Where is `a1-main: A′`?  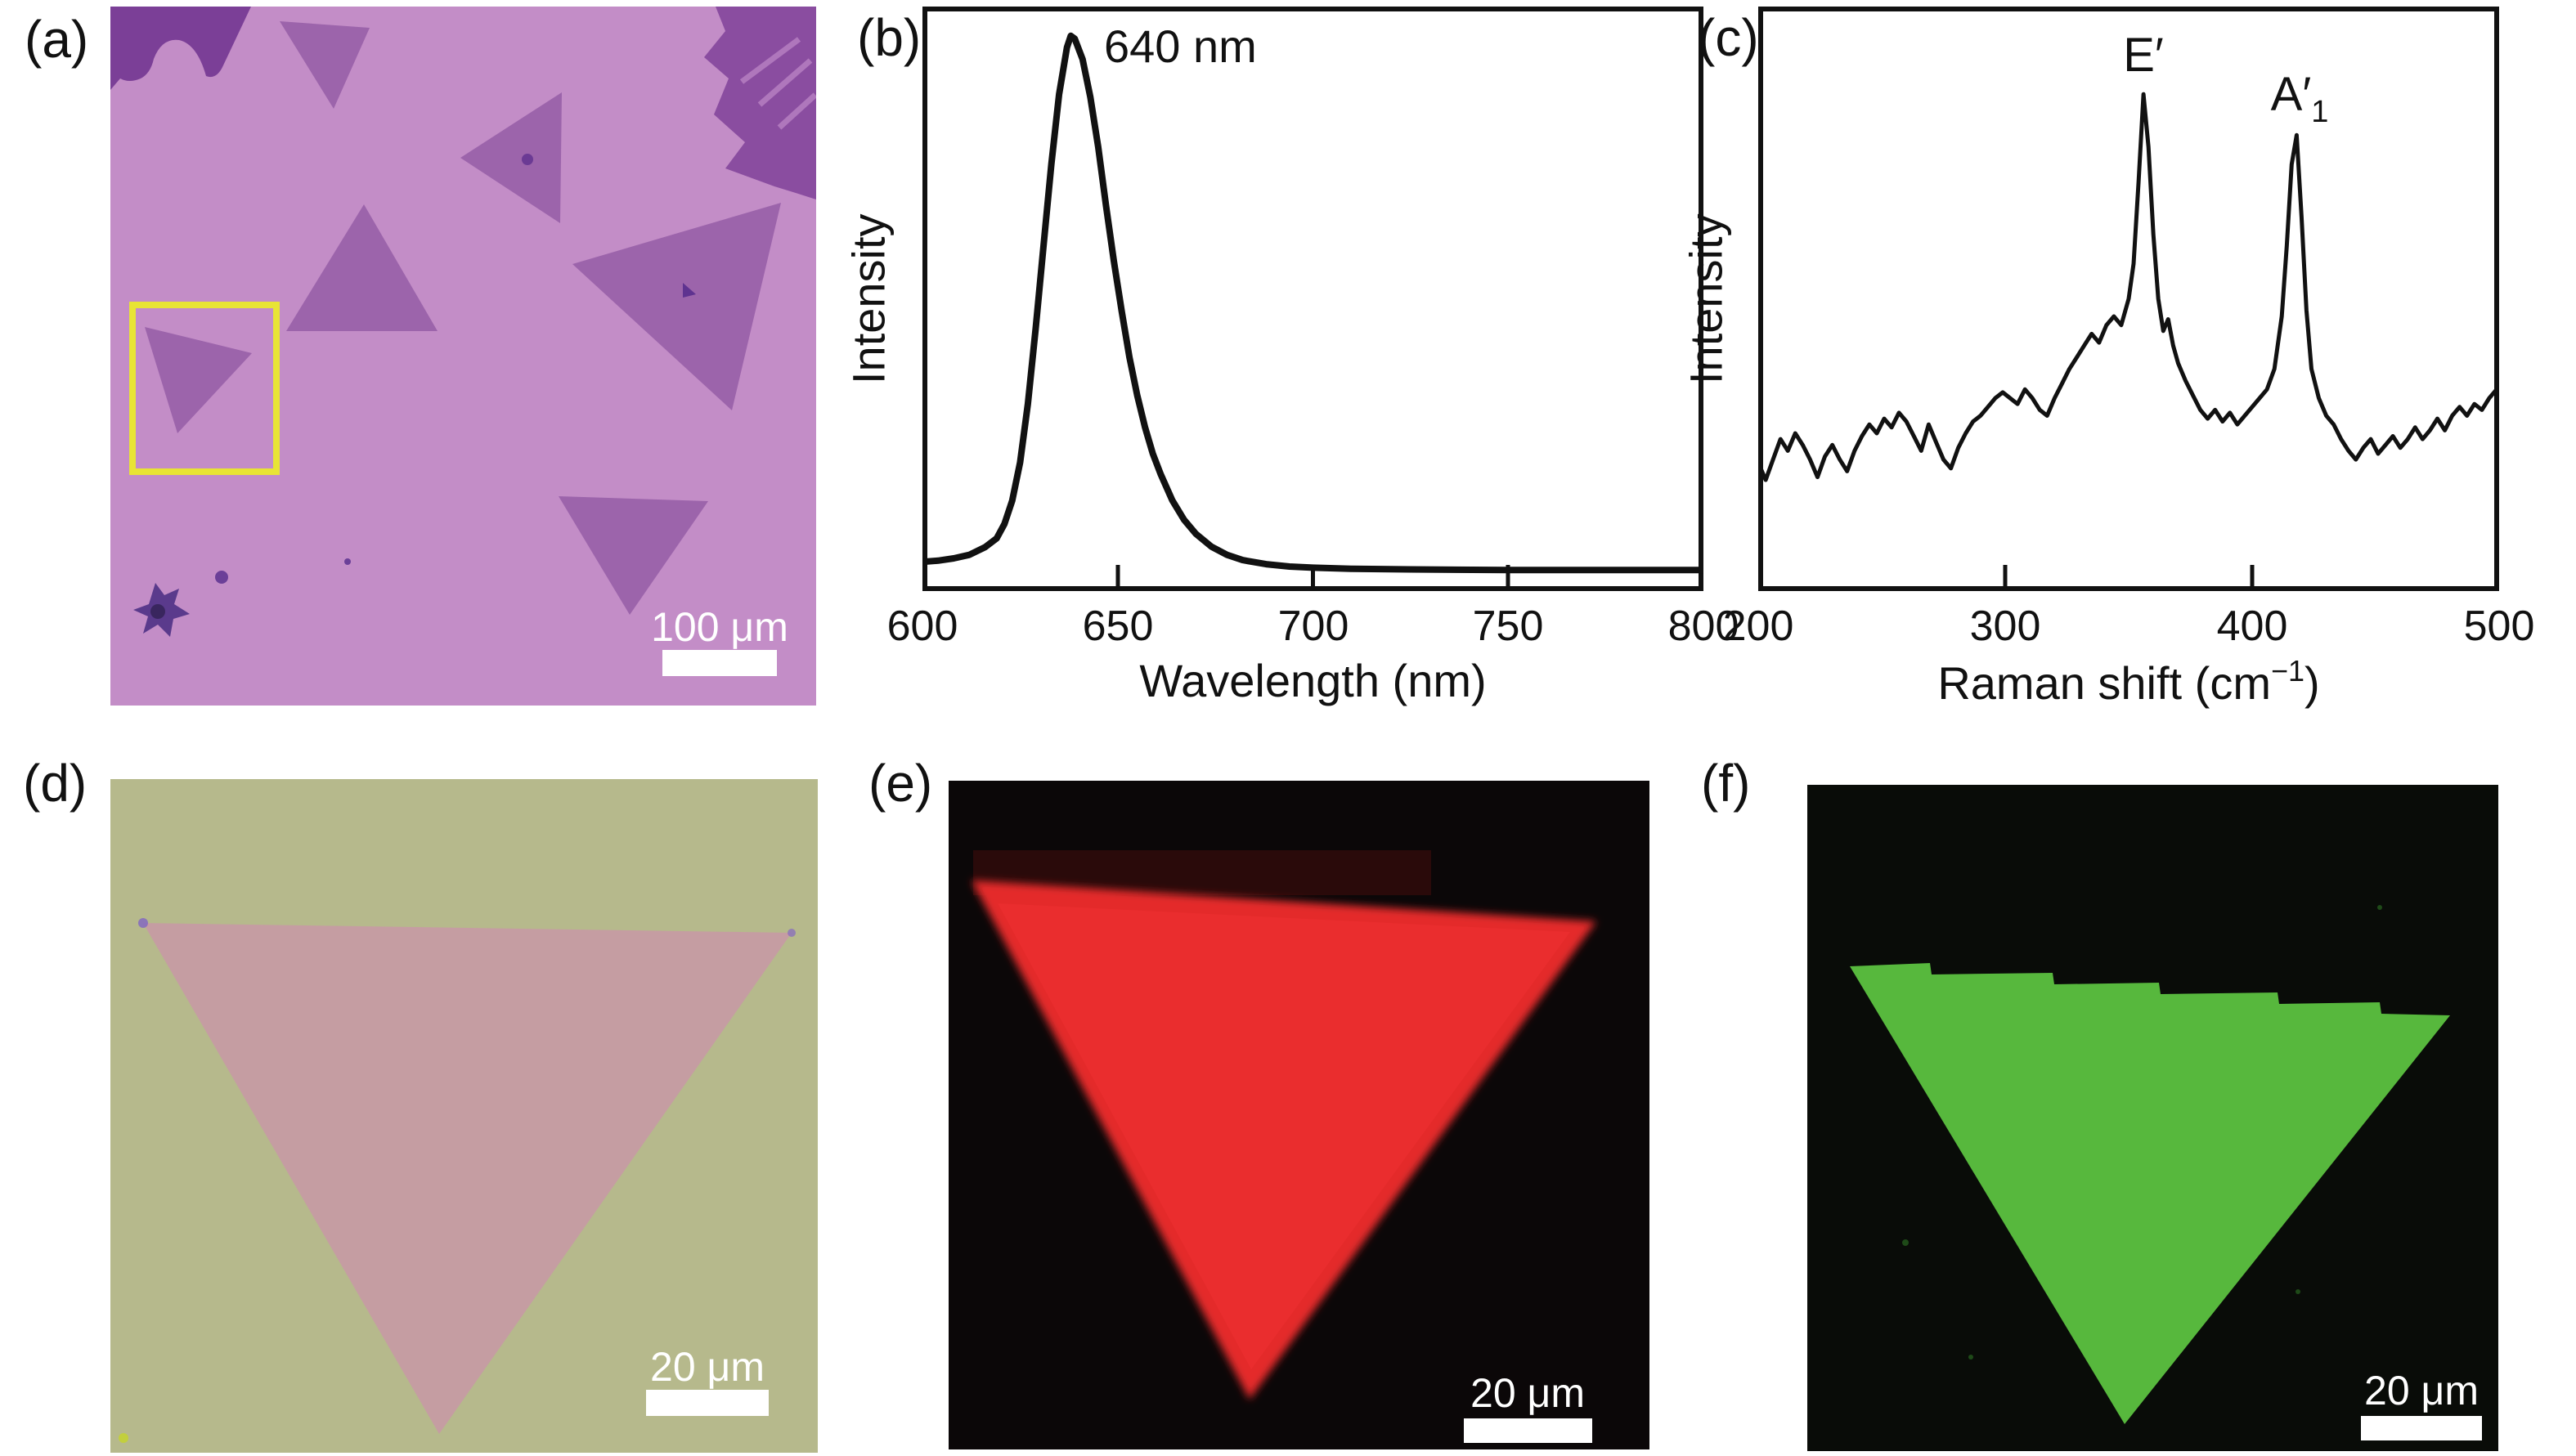
a1-main: A′ is located at coordinates (2291, 95).